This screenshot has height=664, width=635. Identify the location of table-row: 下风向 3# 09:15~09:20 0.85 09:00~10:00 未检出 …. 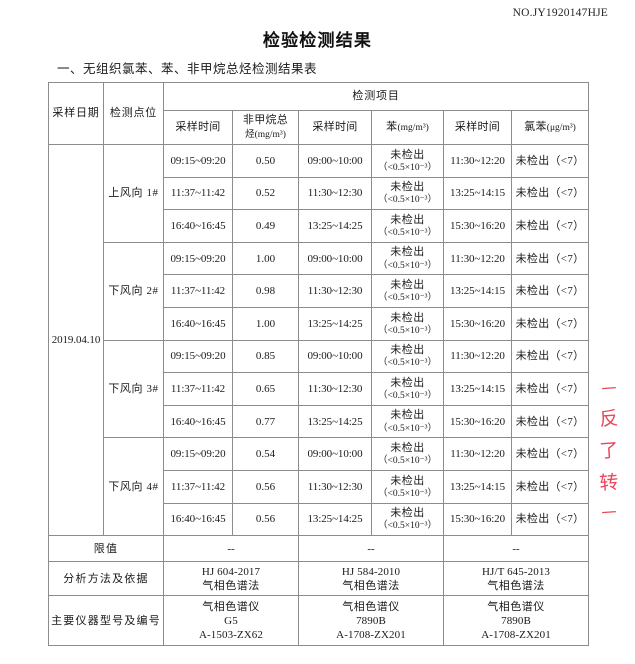
(319, 389).